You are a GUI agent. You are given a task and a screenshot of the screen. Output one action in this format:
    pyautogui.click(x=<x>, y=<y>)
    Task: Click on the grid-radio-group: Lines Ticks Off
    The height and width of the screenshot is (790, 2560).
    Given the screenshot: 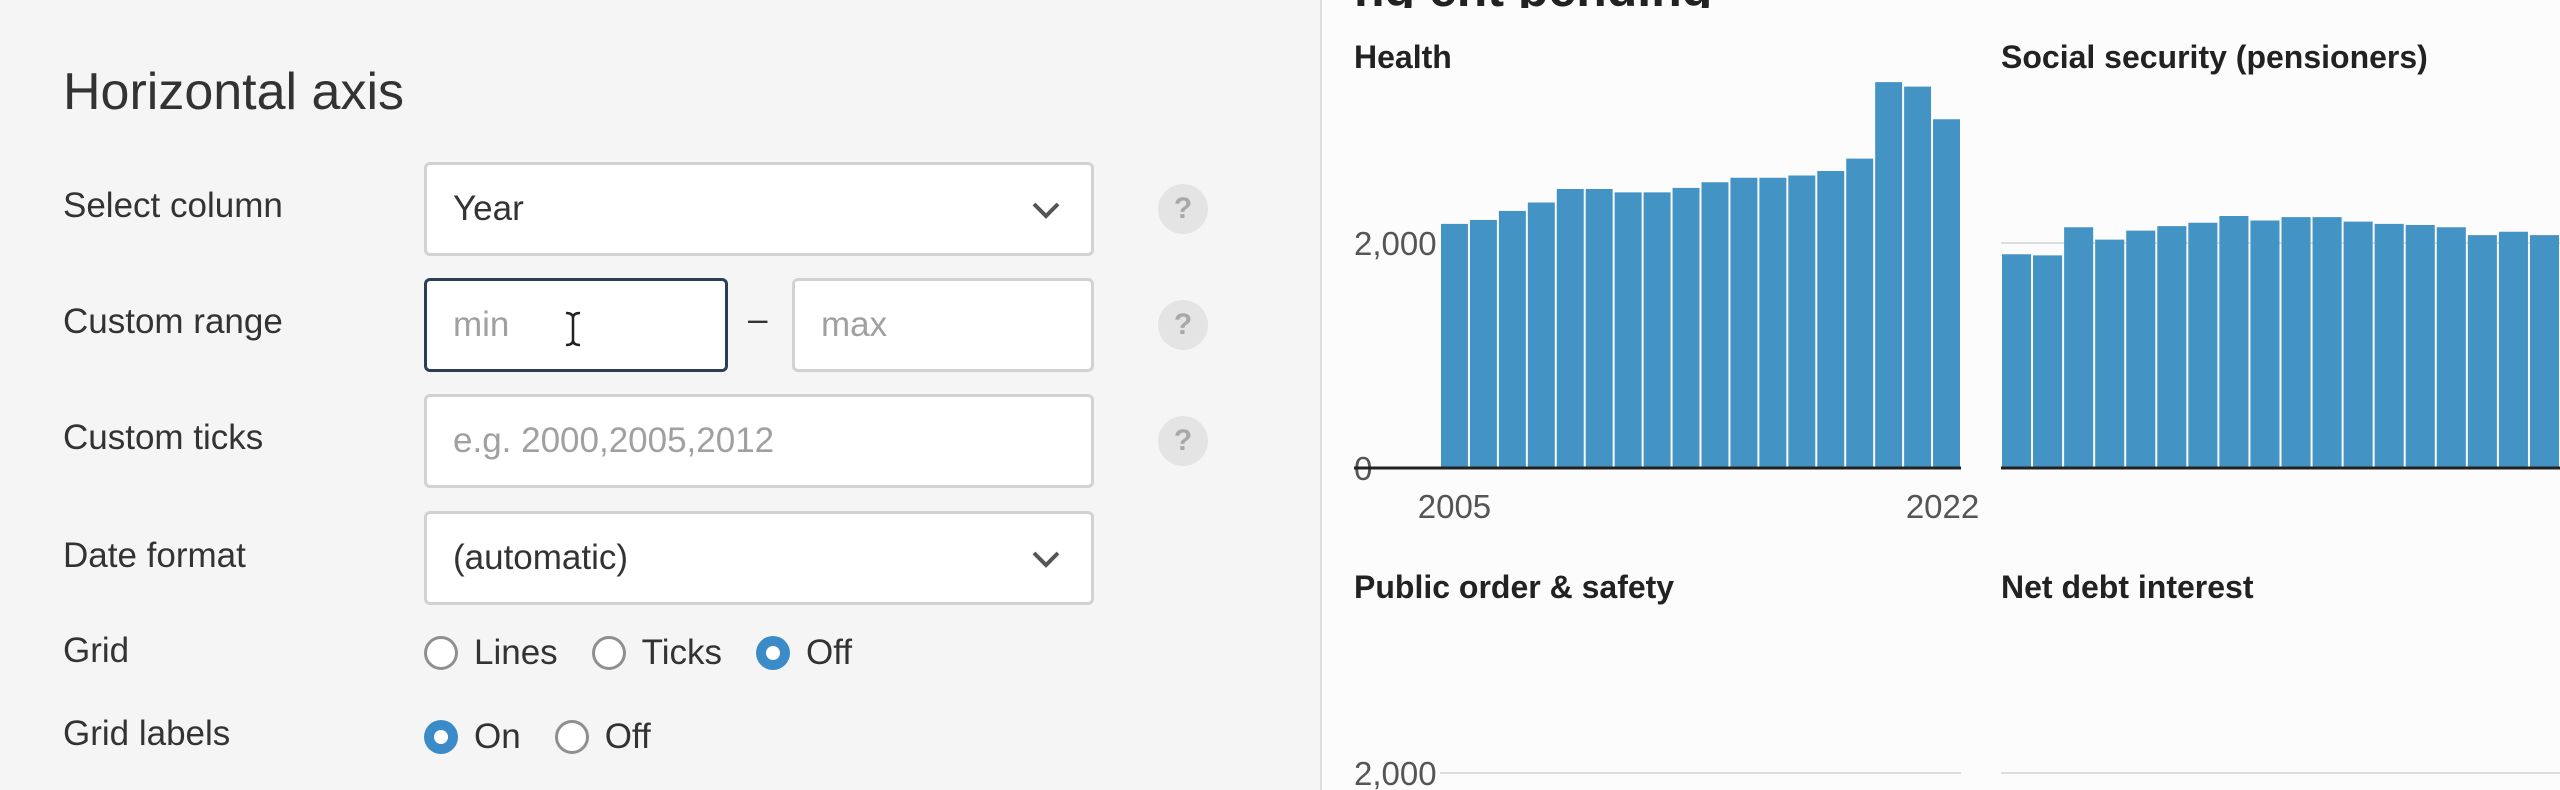 What is the action you would take?
    pyautogui.click(x=655, y=653)
    